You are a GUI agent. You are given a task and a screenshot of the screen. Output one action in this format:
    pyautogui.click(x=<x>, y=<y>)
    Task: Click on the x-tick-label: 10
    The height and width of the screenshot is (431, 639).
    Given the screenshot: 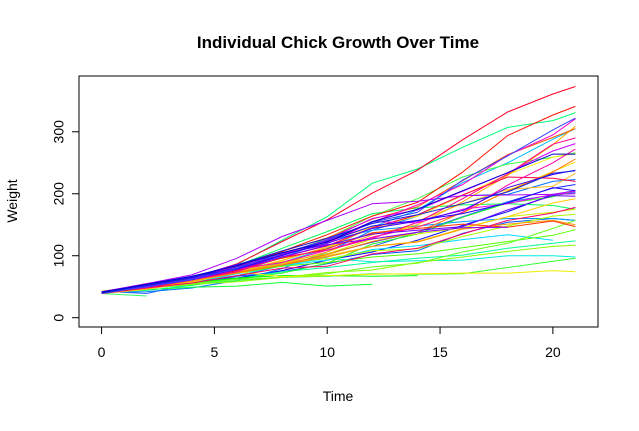 What is the action you would take?
    pyautogui.click(x=327, y=352)
    